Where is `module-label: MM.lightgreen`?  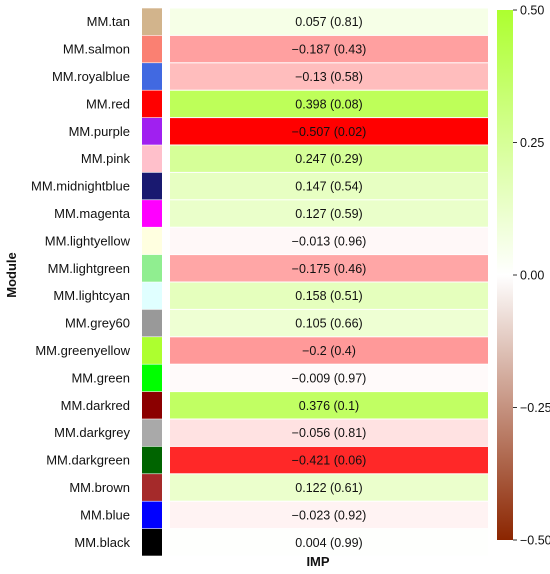
module-label: MM.lightgreen is located at coordinates (89, 268).